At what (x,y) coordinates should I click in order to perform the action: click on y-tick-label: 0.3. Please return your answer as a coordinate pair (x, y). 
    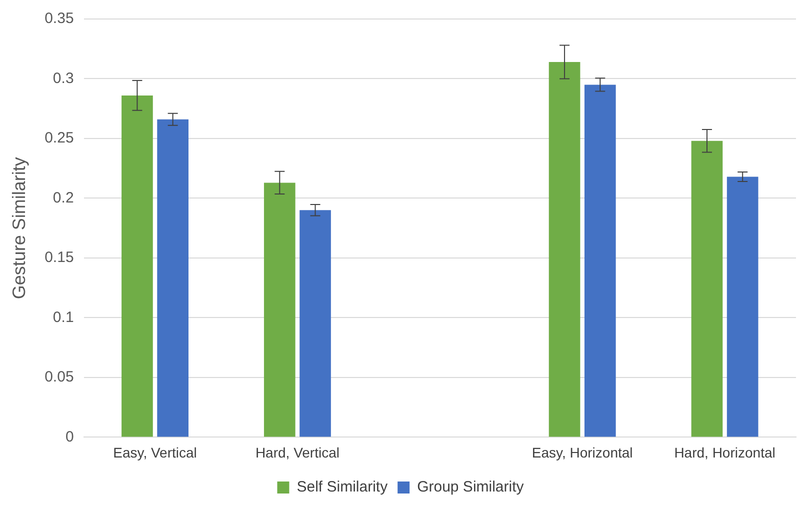
    Looking at the image, I should click on (63, 78).